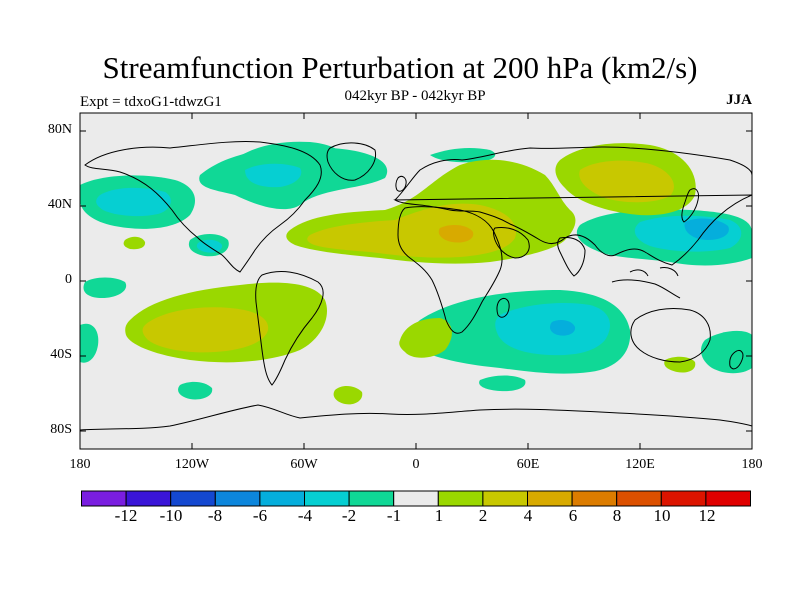  I want to click on coast-indonesia, so click(646, 283).